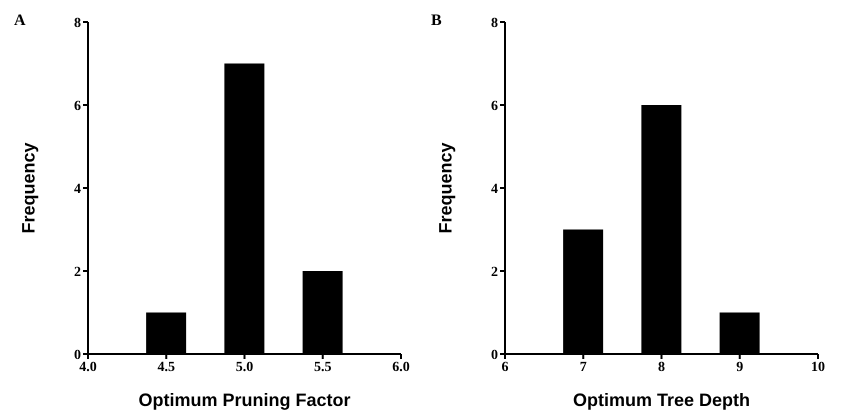 Image resolution: width=843 pixels, height=420 pixels. What do you see at coordinates (818, 367) in the screenshot?
I see `x-tick-label: 10` at bounding box center [818, 367].